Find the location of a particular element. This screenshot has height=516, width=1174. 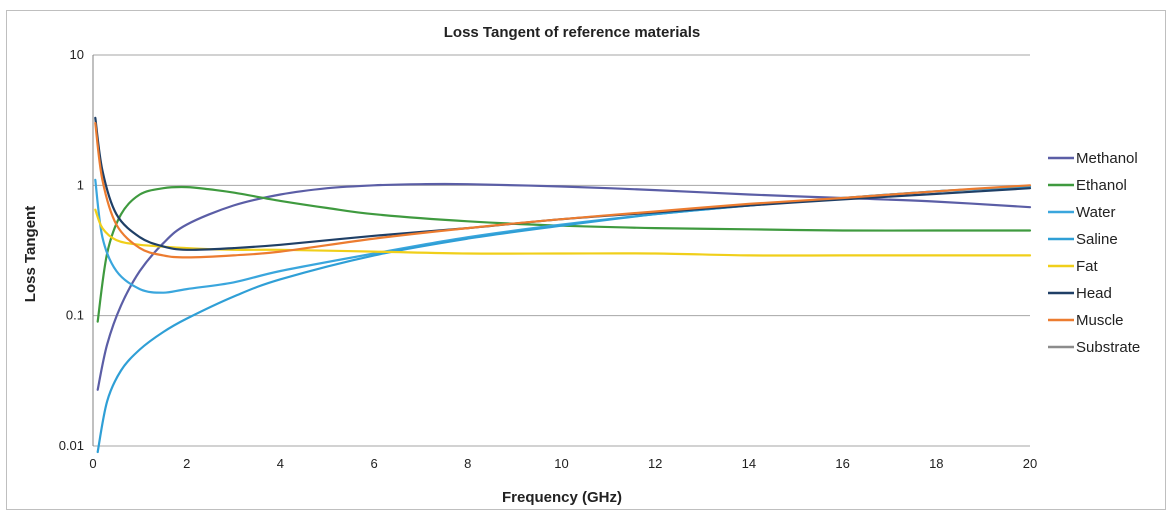

x-axis-title: Frequency (GHz) is located at coordinates (562, 497).